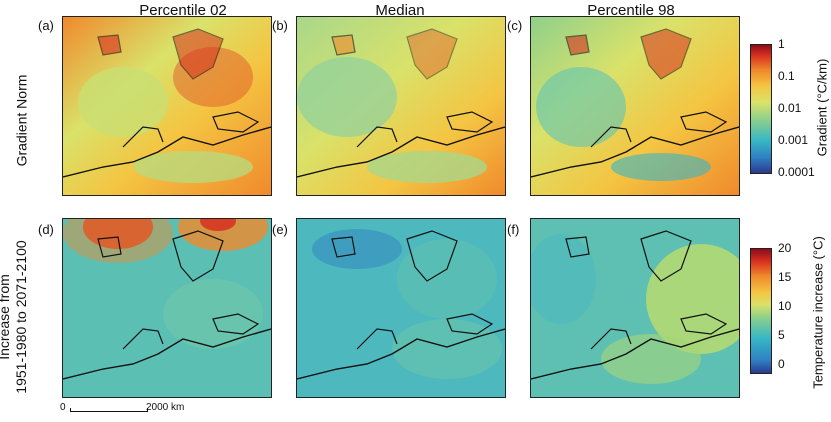  What do you see at coordinates (6, 317) in the screenshot?
I see `row-label-increase-line1: Increase from` at bounding box center [6, 317].